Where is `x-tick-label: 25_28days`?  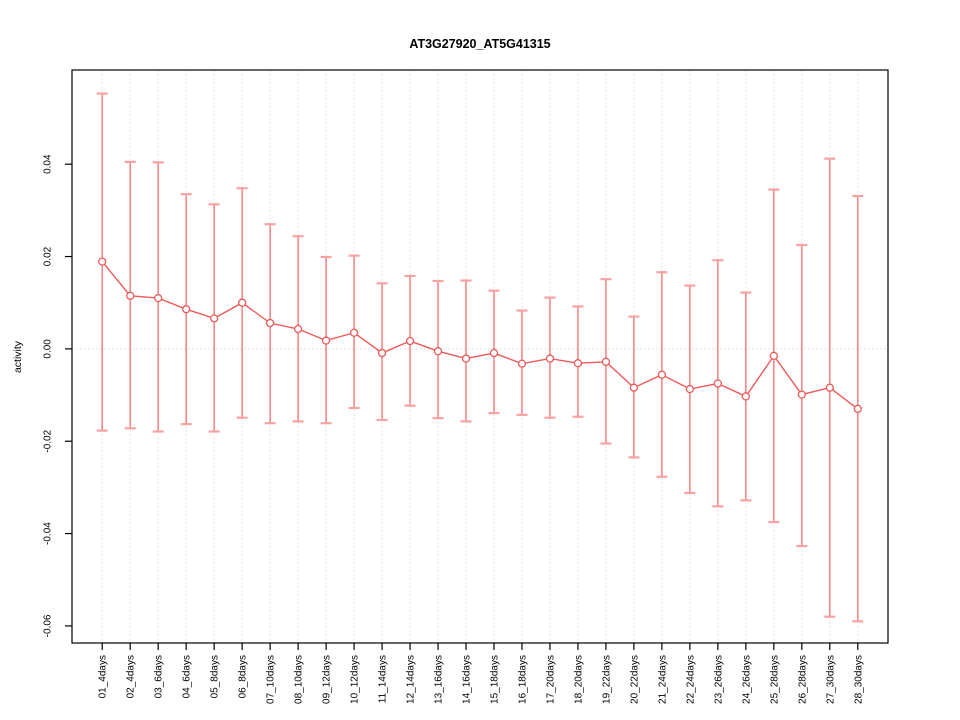
x-tick-label: 25_28days is located at coordinates (774, 679).